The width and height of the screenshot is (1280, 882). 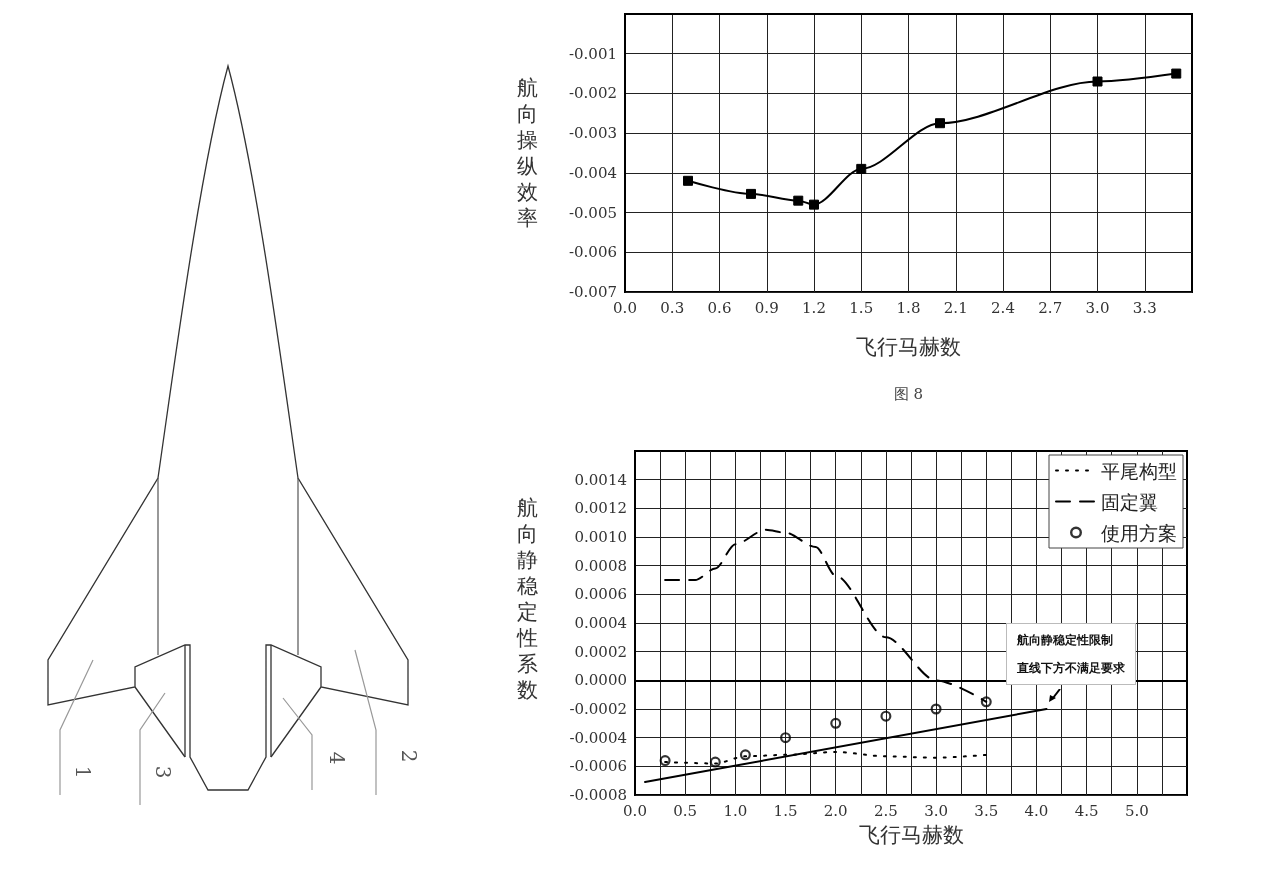 What do you see at coordinates (1036, 810) in the screenshot?
I see `x-tick-label: 4.0` at bounding box center [1036, 810].